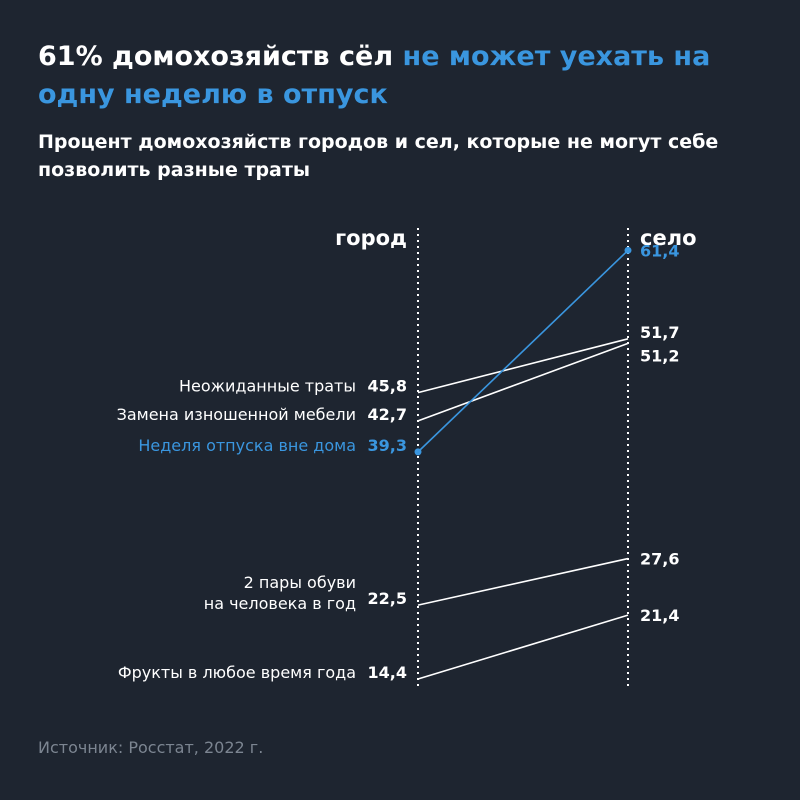  I want to click on point-right-неделя-отпуска-вне-дома, so click(628, 250).